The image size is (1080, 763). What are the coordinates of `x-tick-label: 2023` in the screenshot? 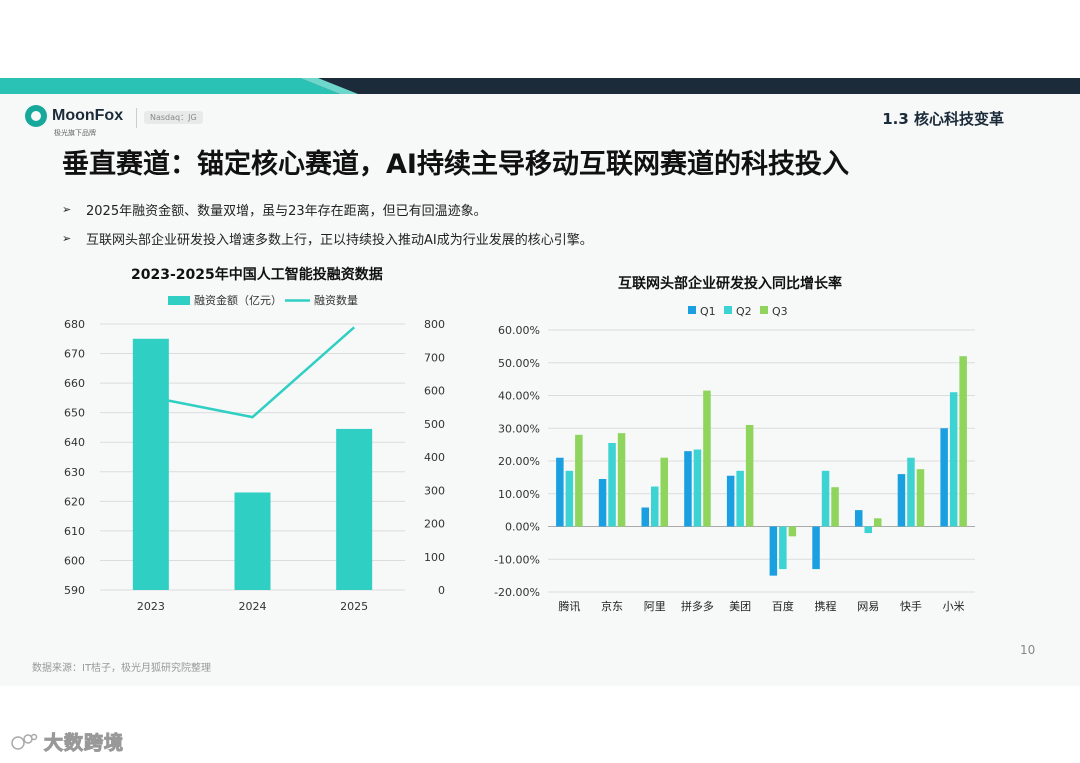 It's located at (151, 606).